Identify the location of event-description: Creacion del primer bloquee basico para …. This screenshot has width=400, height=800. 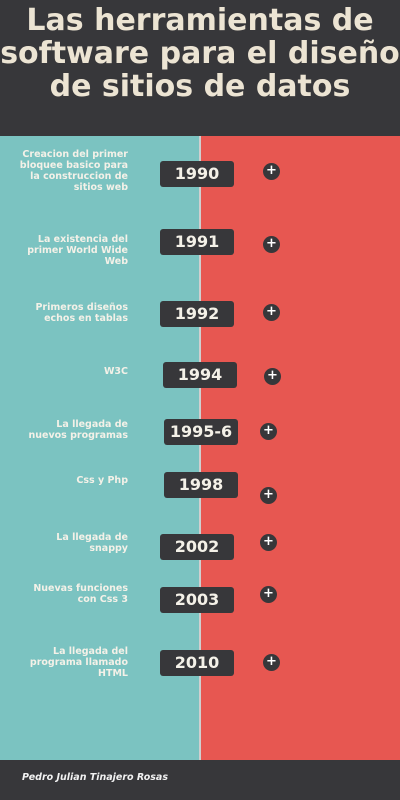
(73, 171).